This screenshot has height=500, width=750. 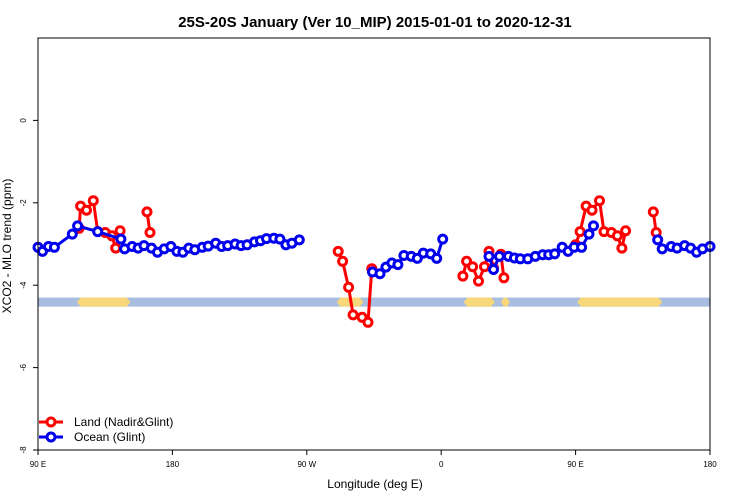 I want to click on y-axis: 0 -2 -4 -6 -8, so click(x=28, y=286).